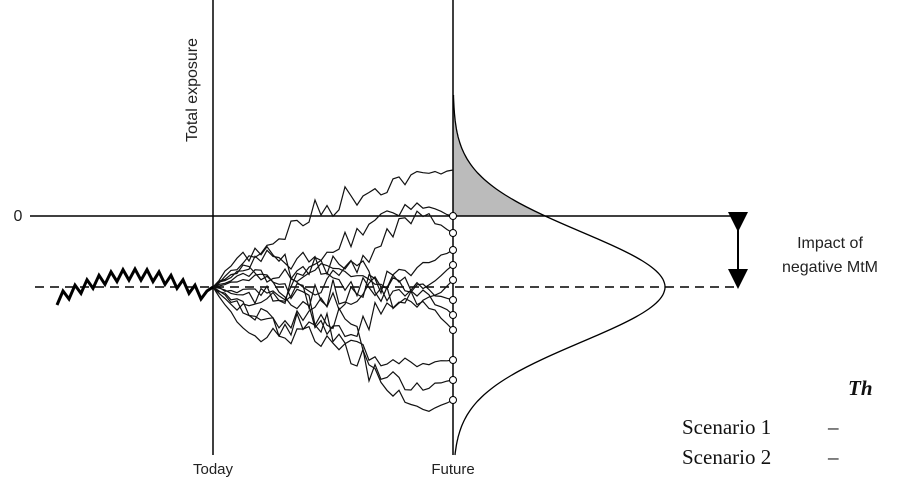 Image resolution: width=908 pixels, height=482 pixels. What do you see at coordinates (134, 285) in the screenshot?
I see `history-path` at bounding box center [134, 285].